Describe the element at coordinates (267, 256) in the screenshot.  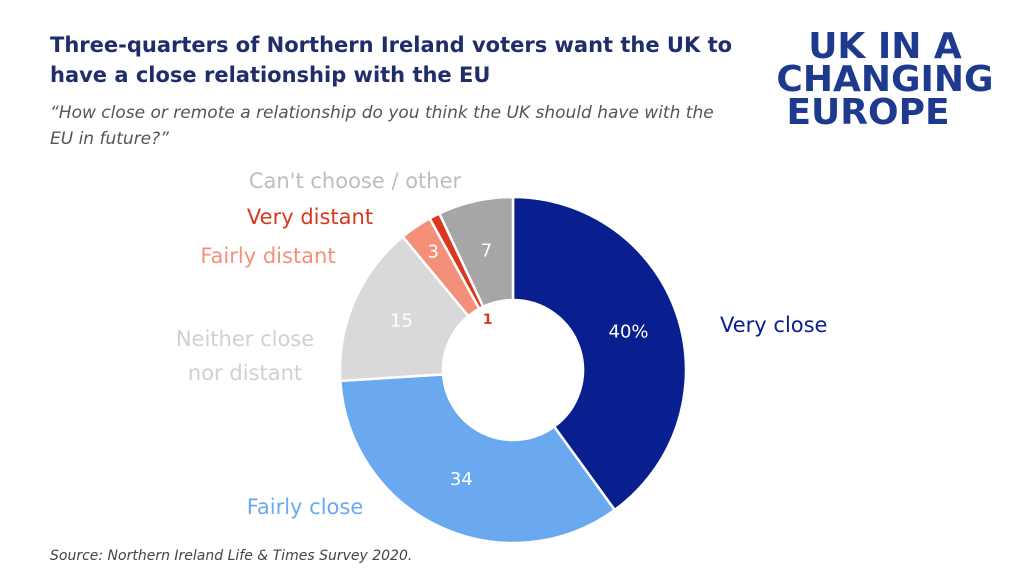
I see `category-label: Fairly distant` at that location.